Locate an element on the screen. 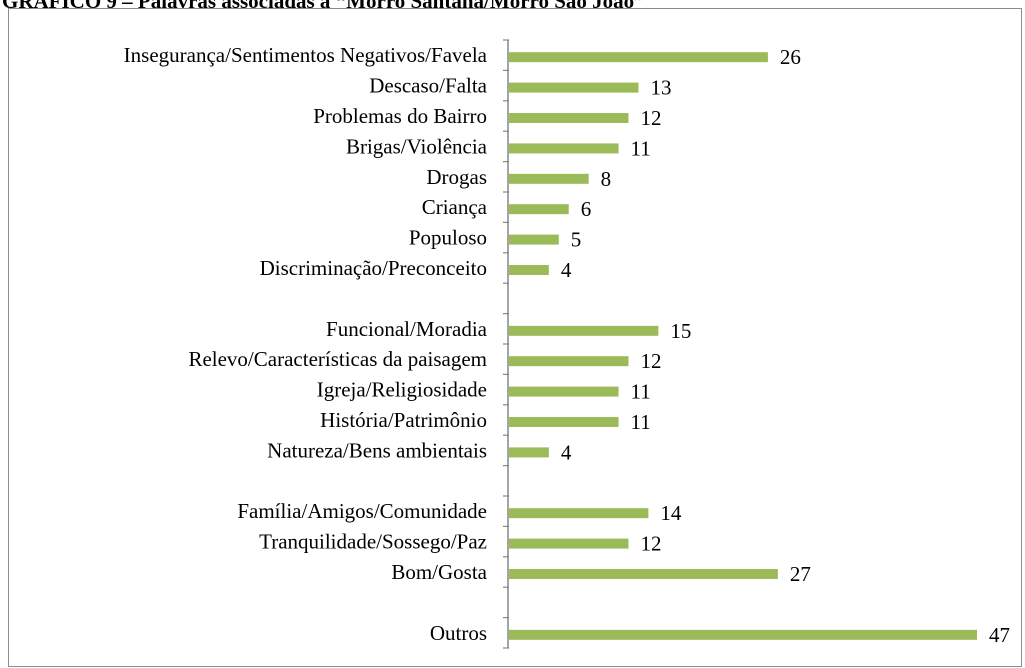 The width and height of the screenshot is (1025, 668). category-label: Bom/Gosta is located at coordinates (439, 572).